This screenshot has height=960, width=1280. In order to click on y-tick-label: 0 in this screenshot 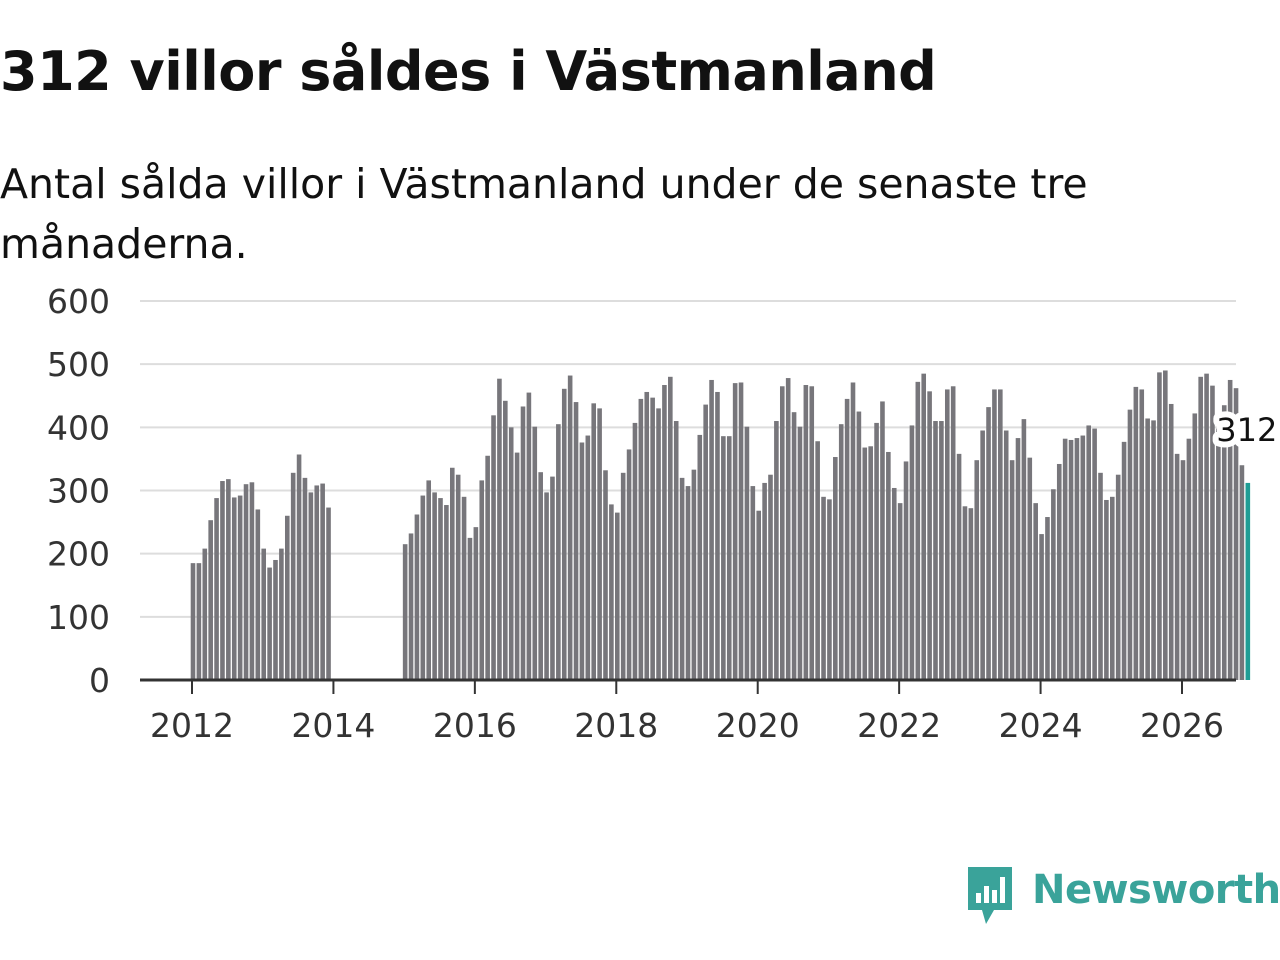, I will do `click(99, 680)`.